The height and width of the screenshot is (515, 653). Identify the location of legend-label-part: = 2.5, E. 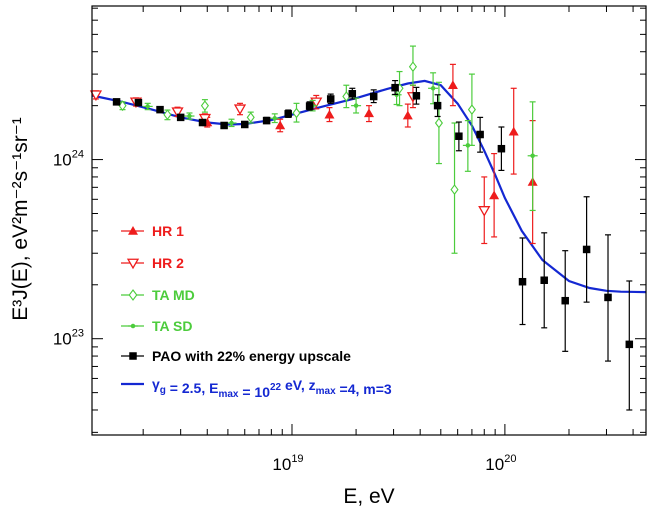
(192, 388).